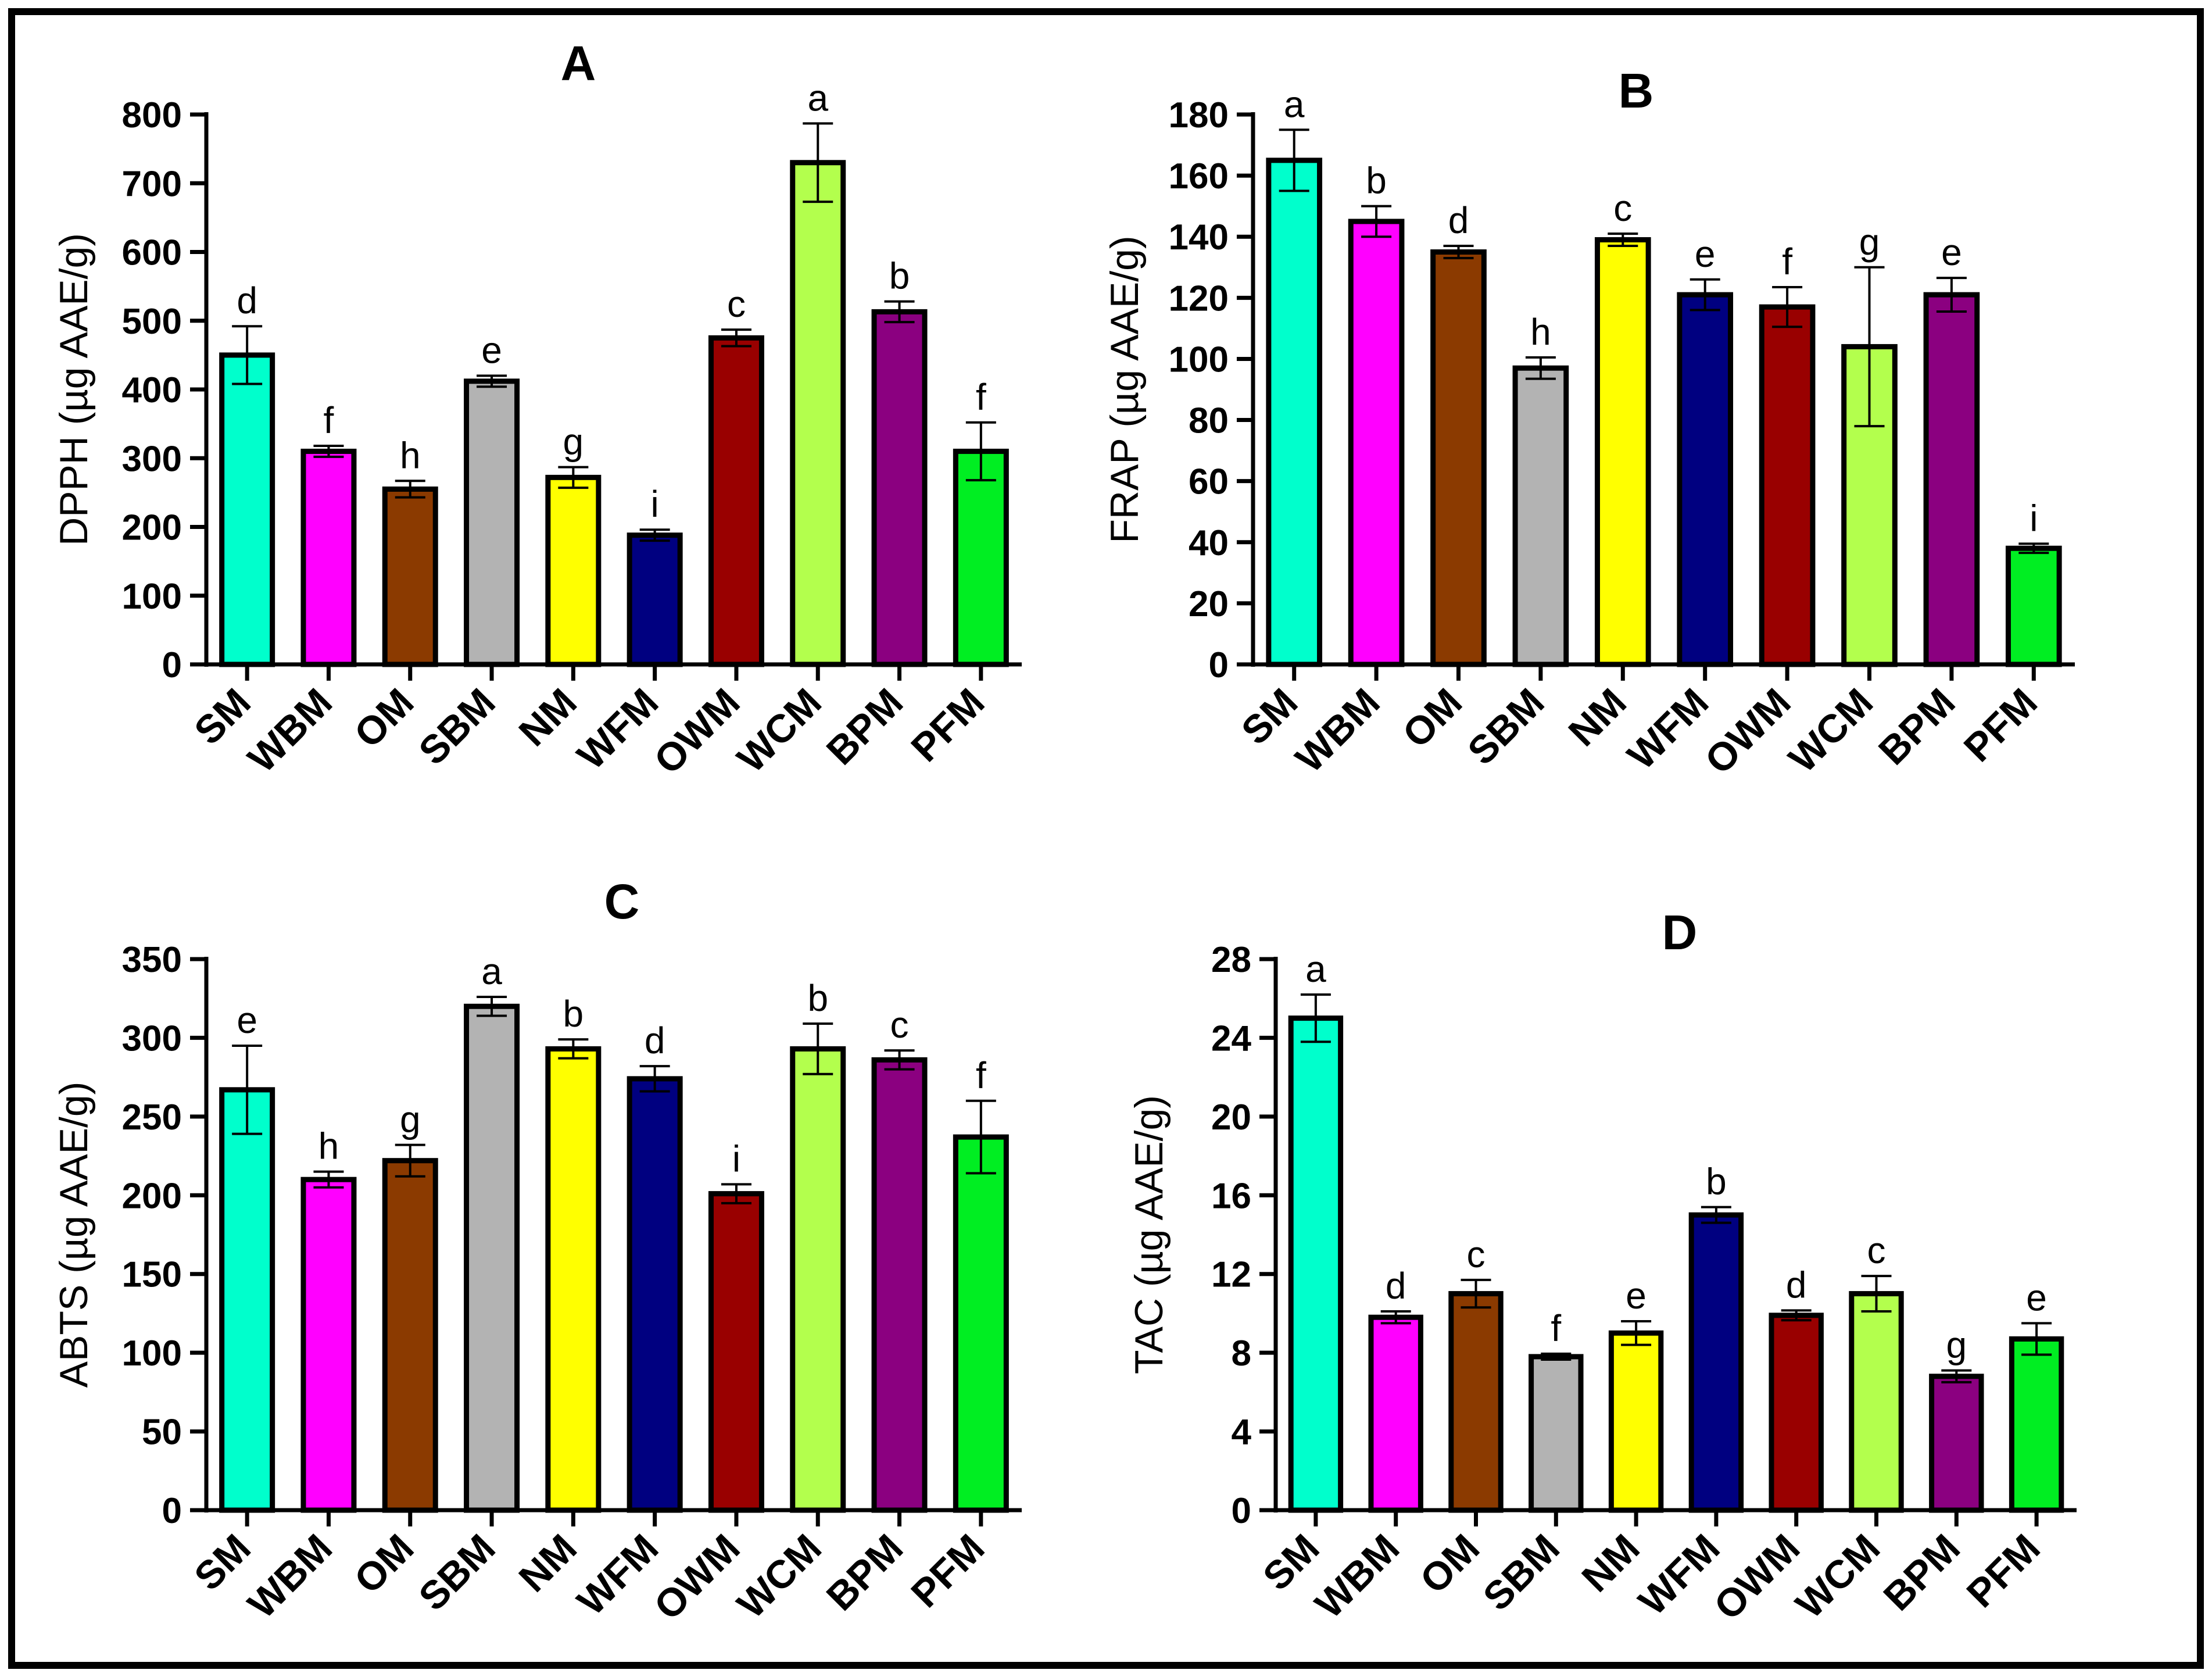 The image size is (2212, 1677). Describe the element at coordinates (1636, 90) in the screenshot. I see `panel-title: B` at that location.